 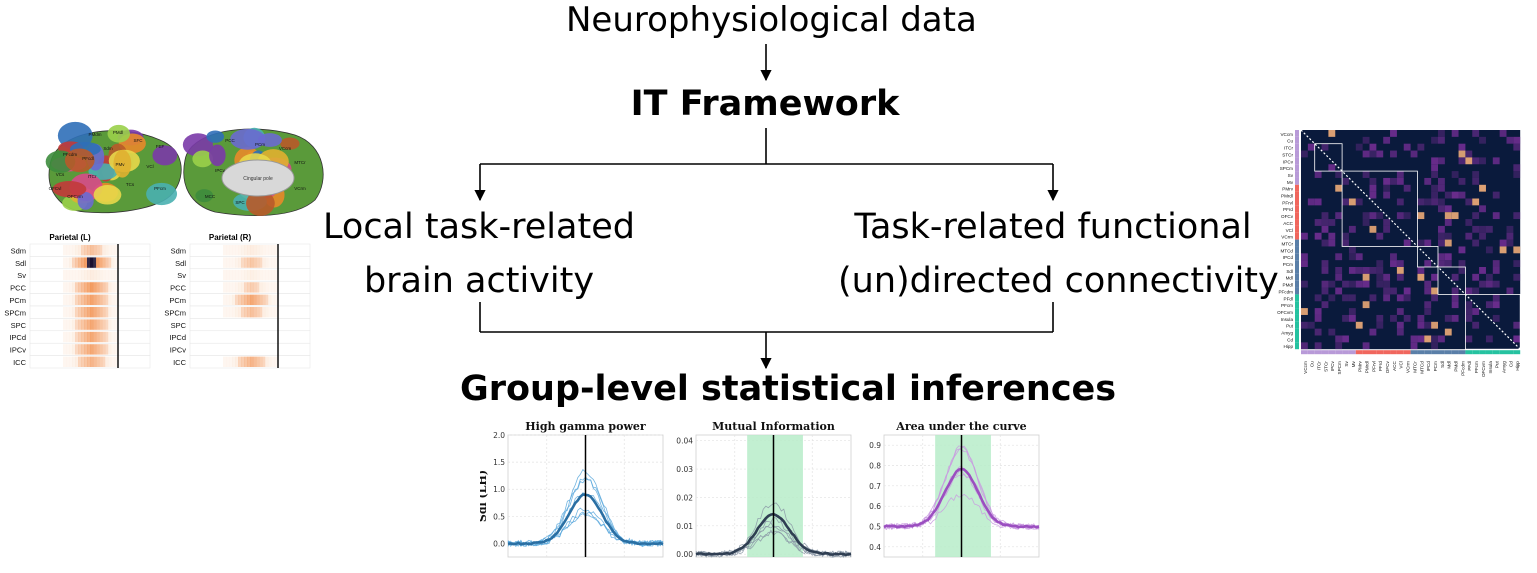 What do you see at coordinates (1367, 367) in the screenshot?
I see `matrix-col-label: PMrdl` at bounding box center [1367, 367].